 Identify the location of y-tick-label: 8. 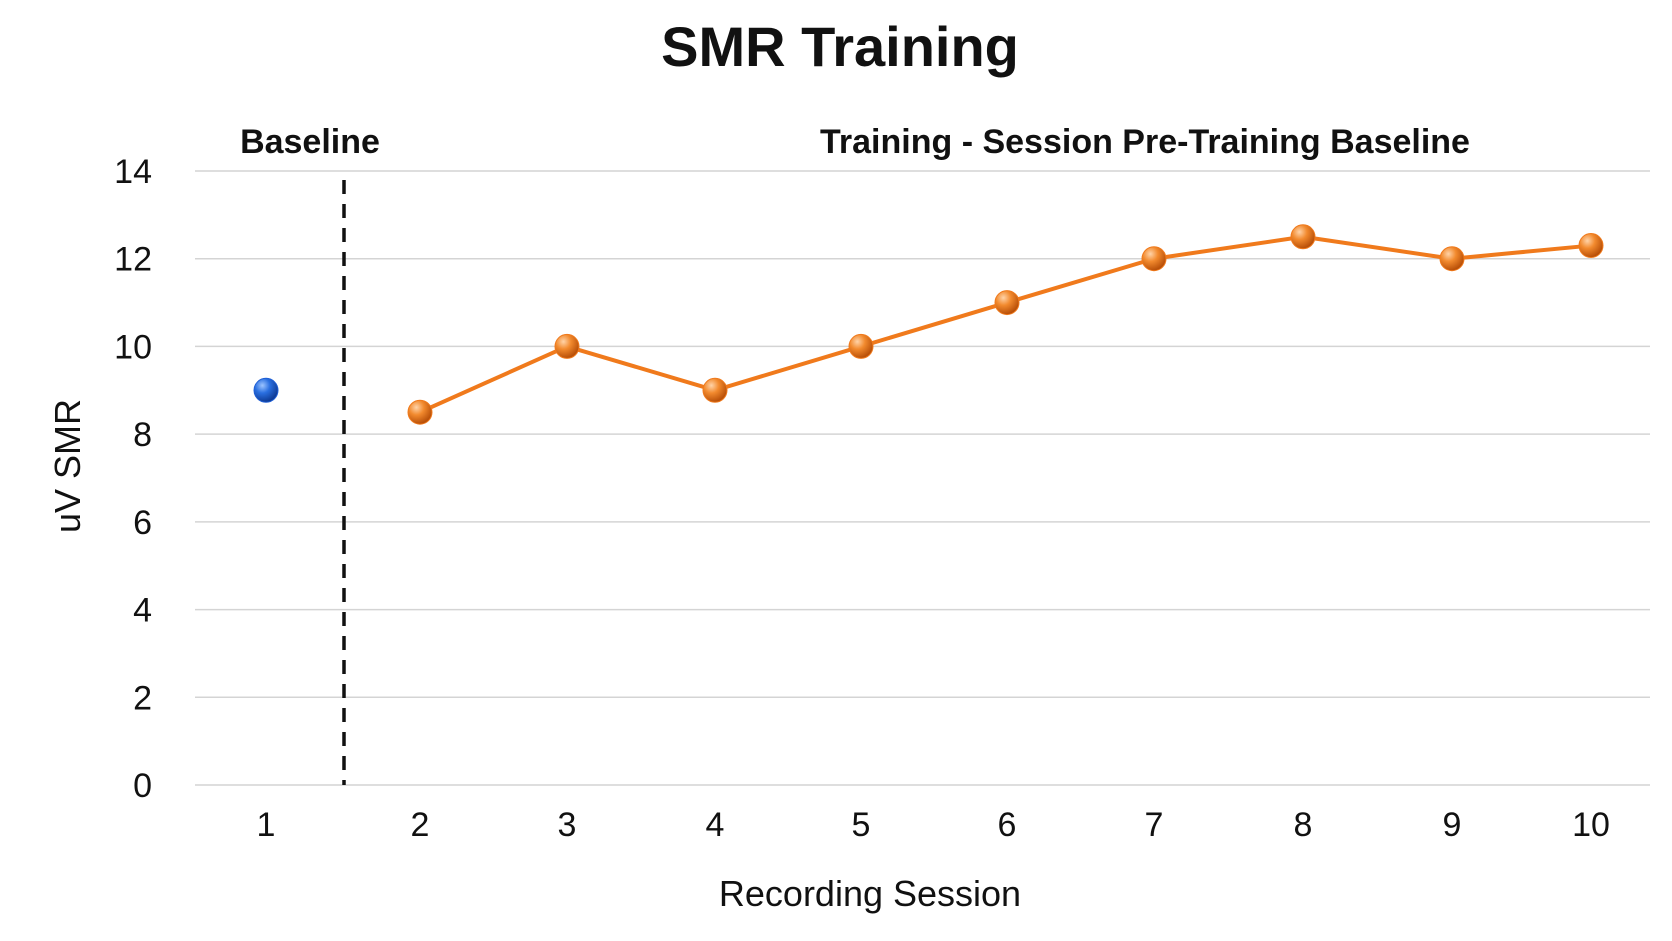
(142, 435).